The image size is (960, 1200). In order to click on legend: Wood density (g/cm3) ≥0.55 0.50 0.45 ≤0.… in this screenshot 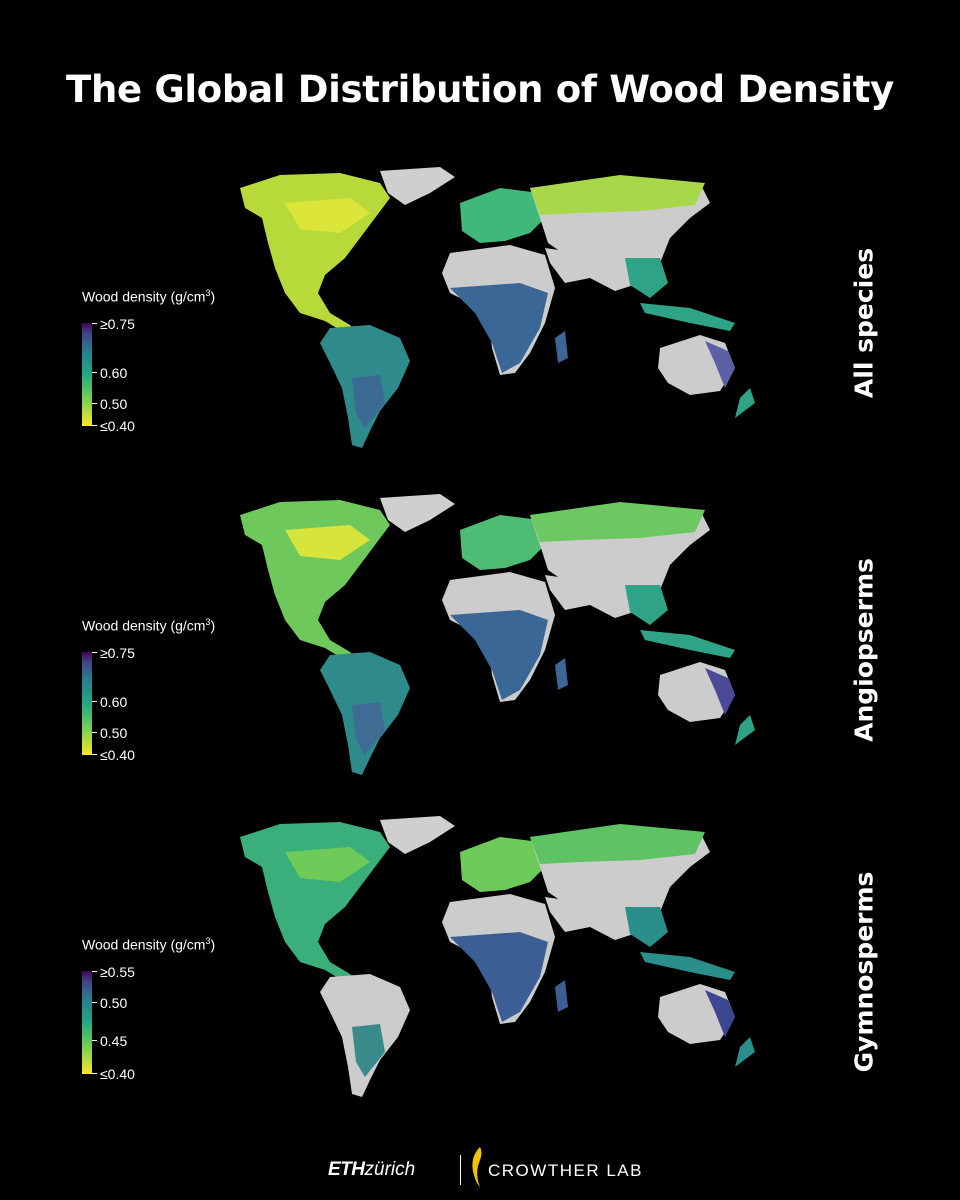, I will do `click(182, 1016)`.